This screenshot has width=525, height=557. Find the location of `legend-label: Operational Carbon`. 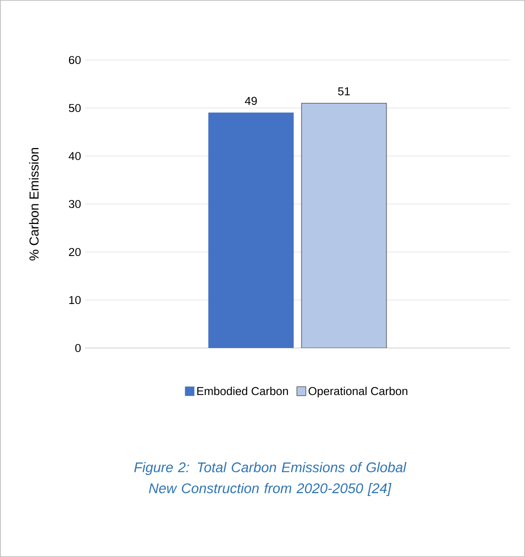

legend-label: Operational Carbon is located at coordinates (358, 392).